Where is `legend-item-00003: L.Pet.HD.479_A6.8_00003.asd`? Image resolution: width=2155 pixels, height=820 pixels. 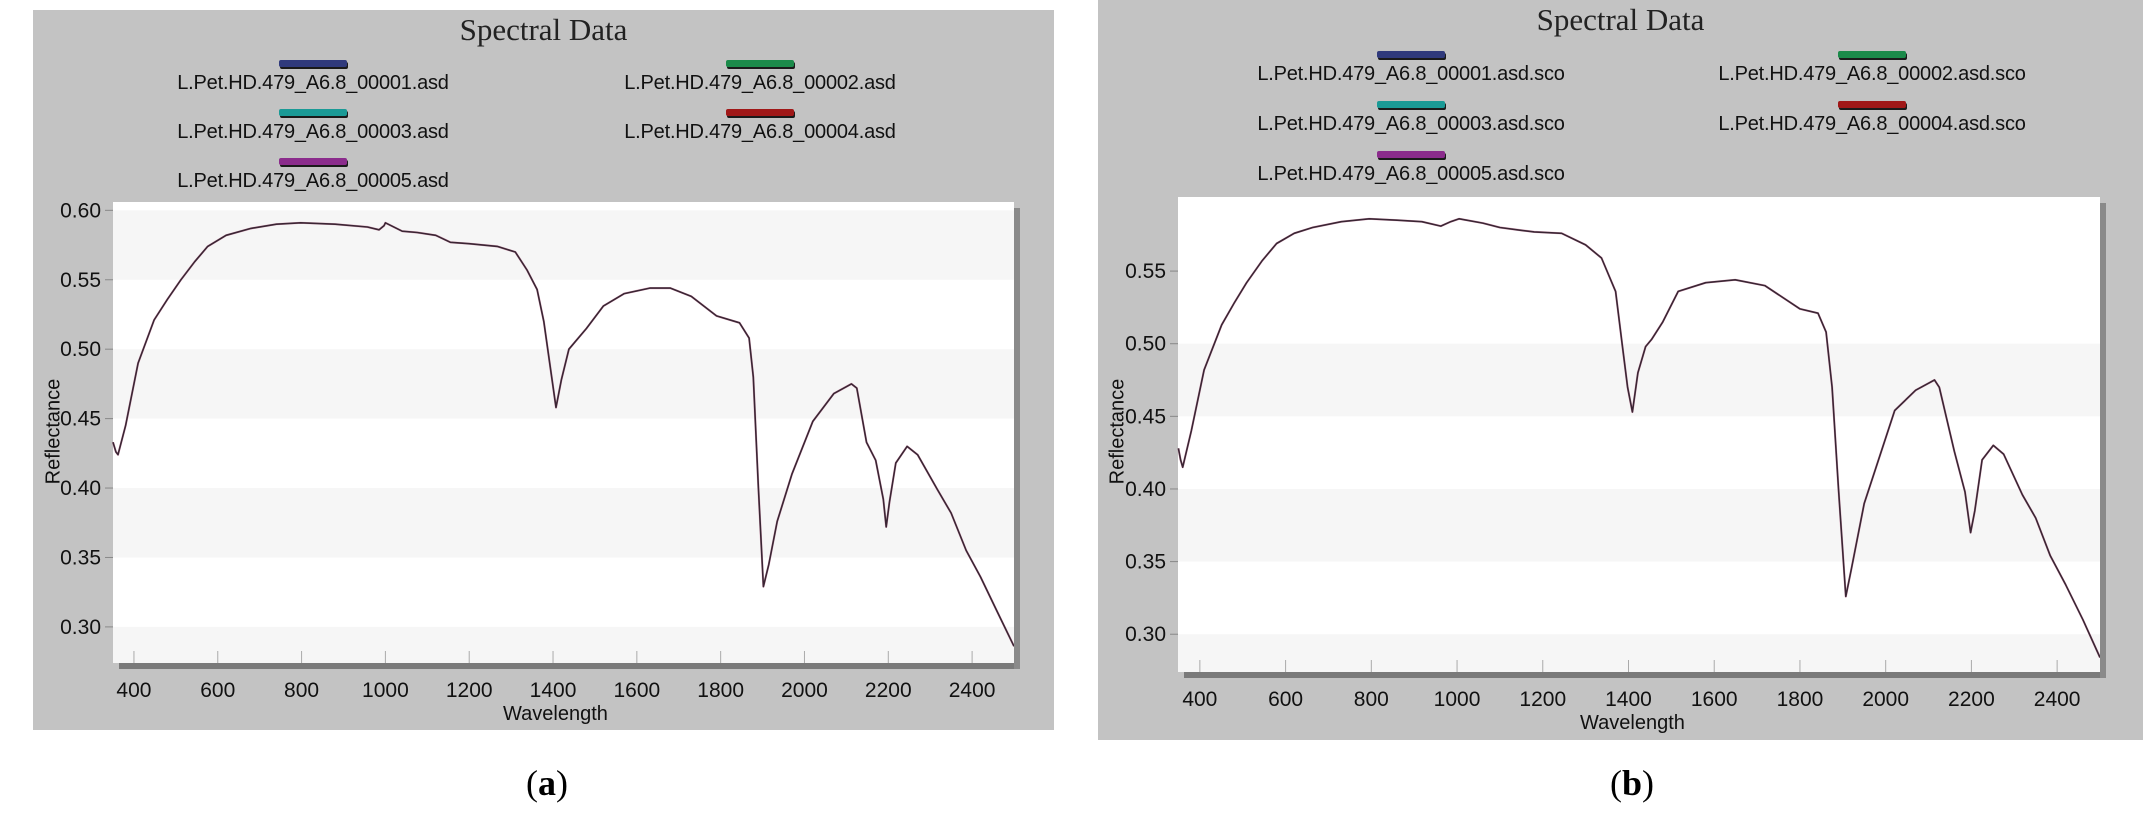
legend-item-00003: L.Pet.HD.479_A6.8_00003.asd is located at coordinates (313, 126).